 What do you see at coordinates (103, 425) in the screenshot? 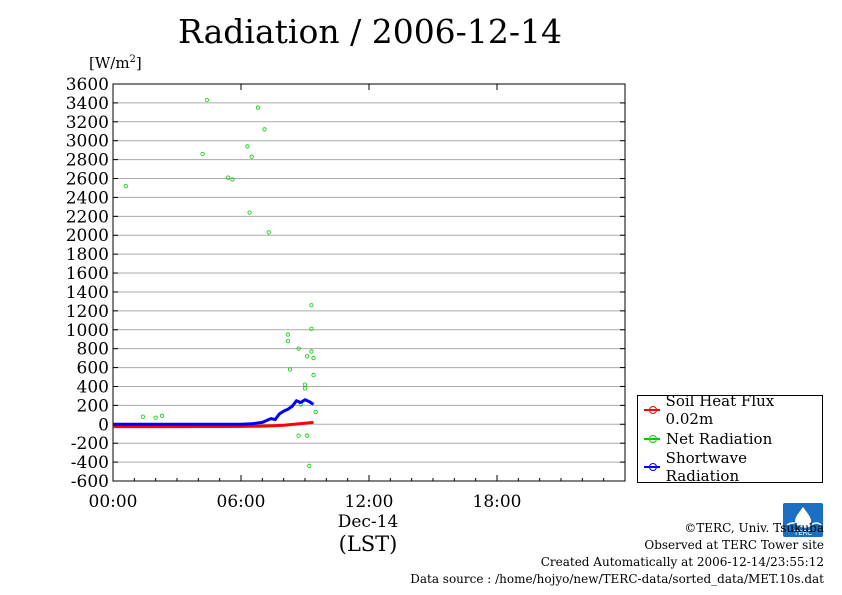
I see `y-tick-label: 0` at bounding box center [103, 425].